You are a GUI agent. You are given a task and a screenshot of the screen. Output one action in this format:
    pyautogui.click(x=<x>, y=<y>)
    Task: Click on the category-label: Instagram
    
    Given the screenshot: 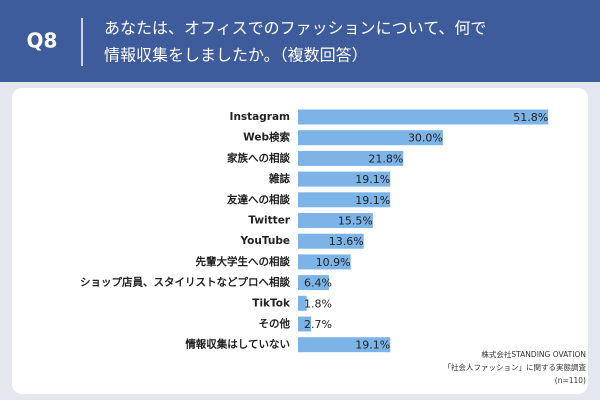 What is the action you would take?
    pyautogui.click(x=260, y=117)
    